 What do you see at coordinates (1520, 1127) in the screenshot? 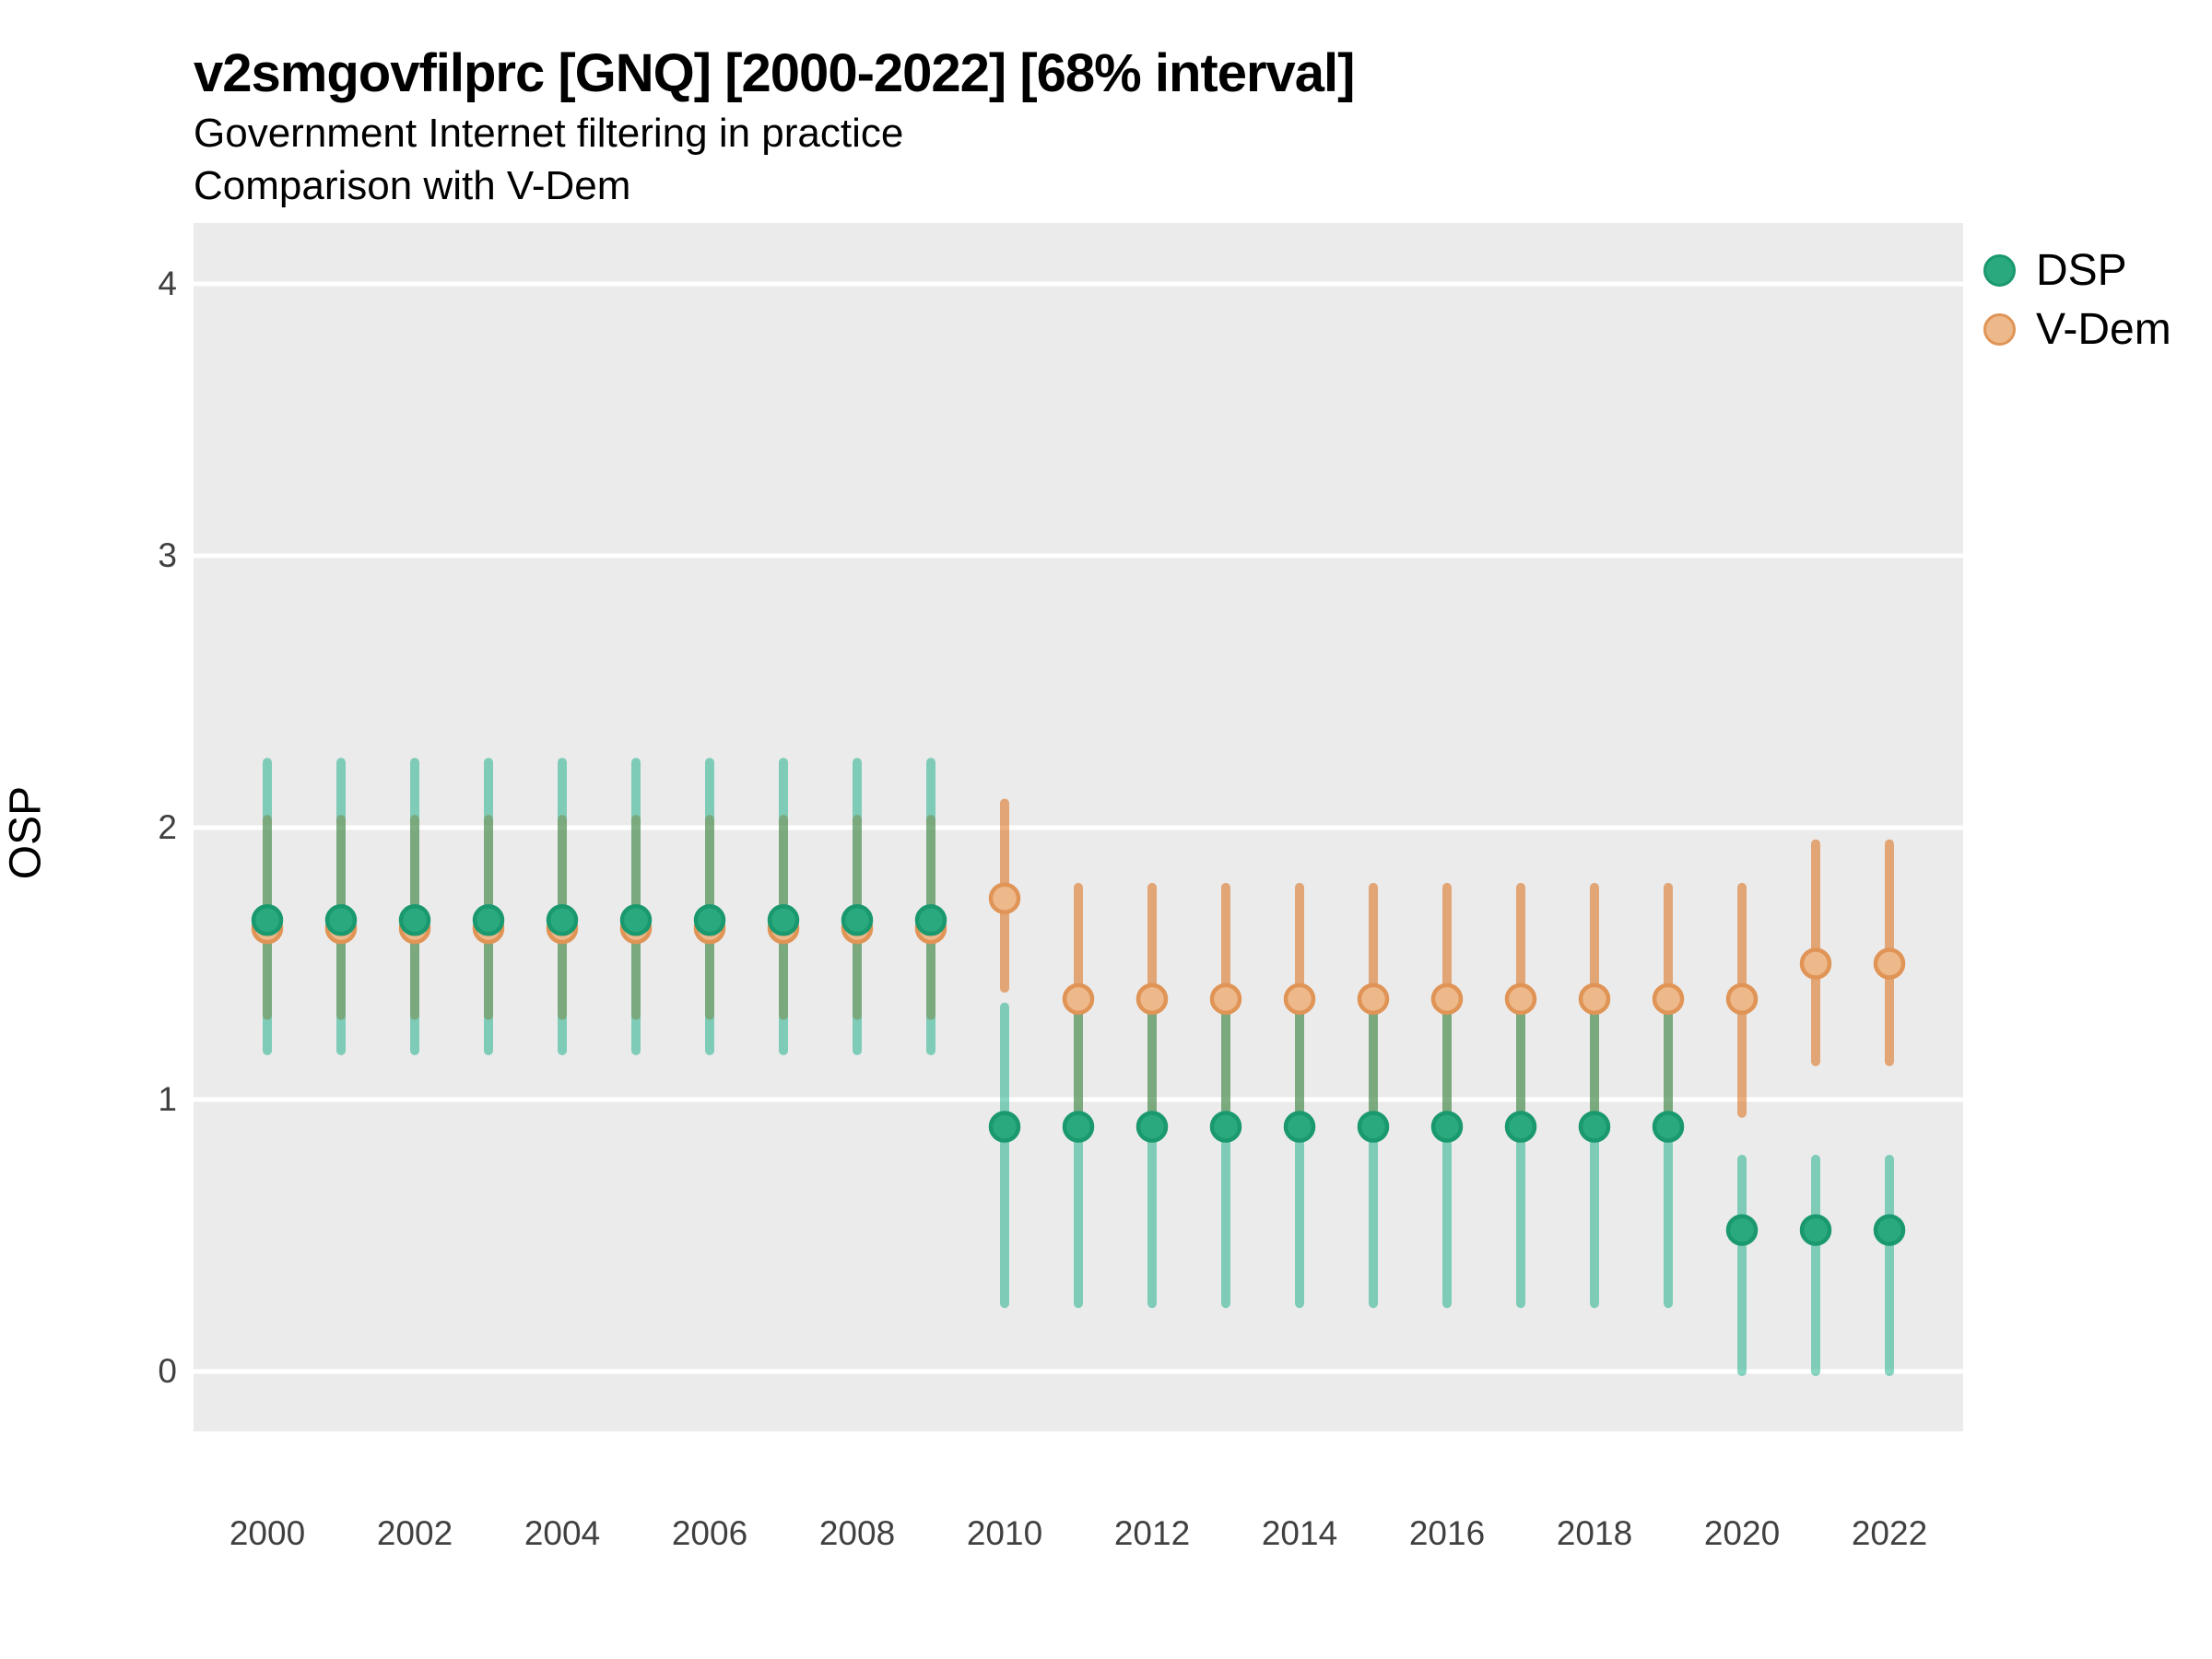
I see `dsp-point-2017` at bounding box center [1520, 1127].